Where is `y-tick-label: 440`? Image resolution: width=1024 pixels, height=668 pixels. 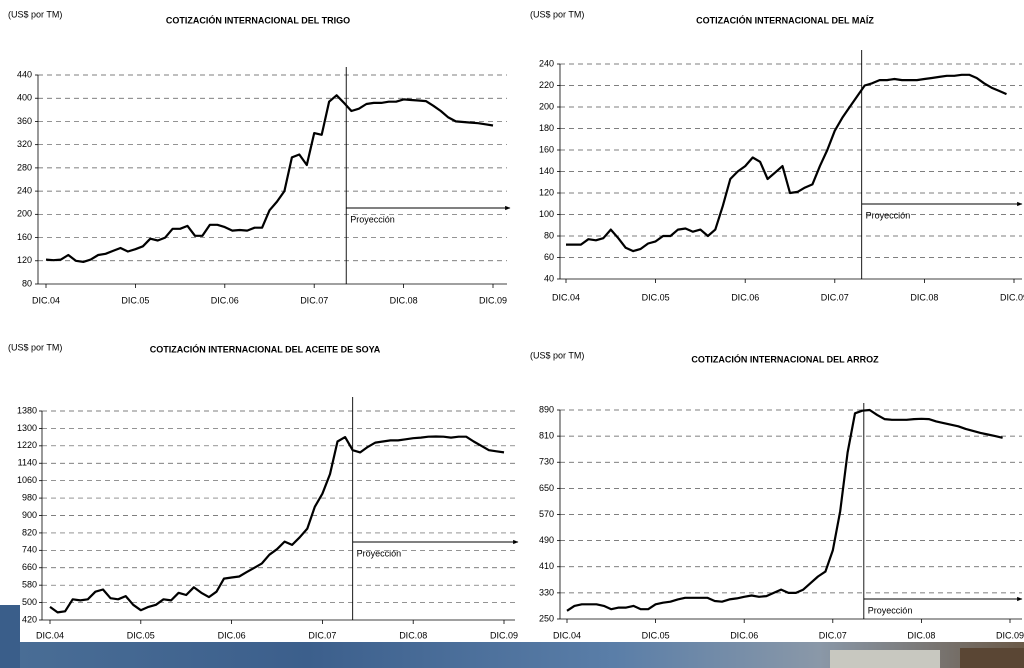
y-tick-label: 440 is located at coordinates (24, 74).